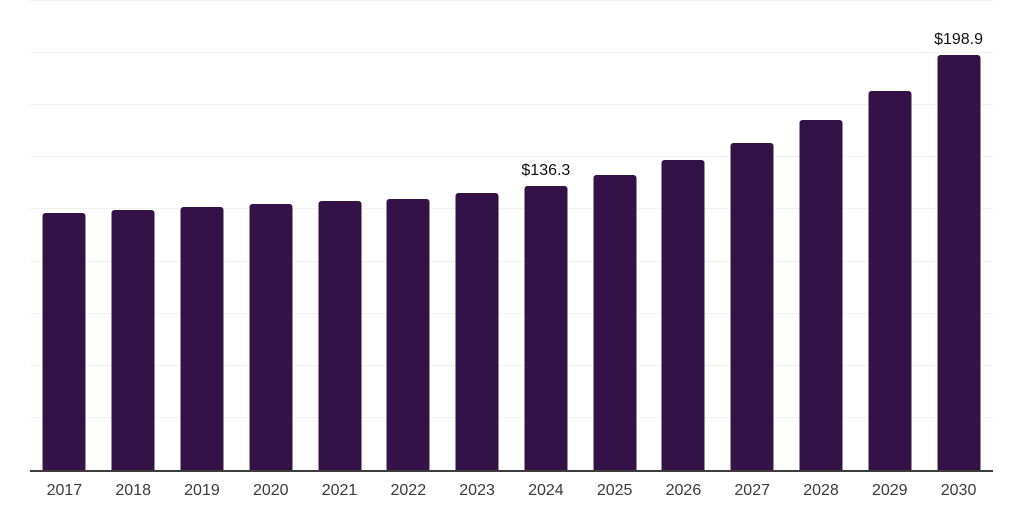  I want to click on bar-slot-2019, so click(202, 235).